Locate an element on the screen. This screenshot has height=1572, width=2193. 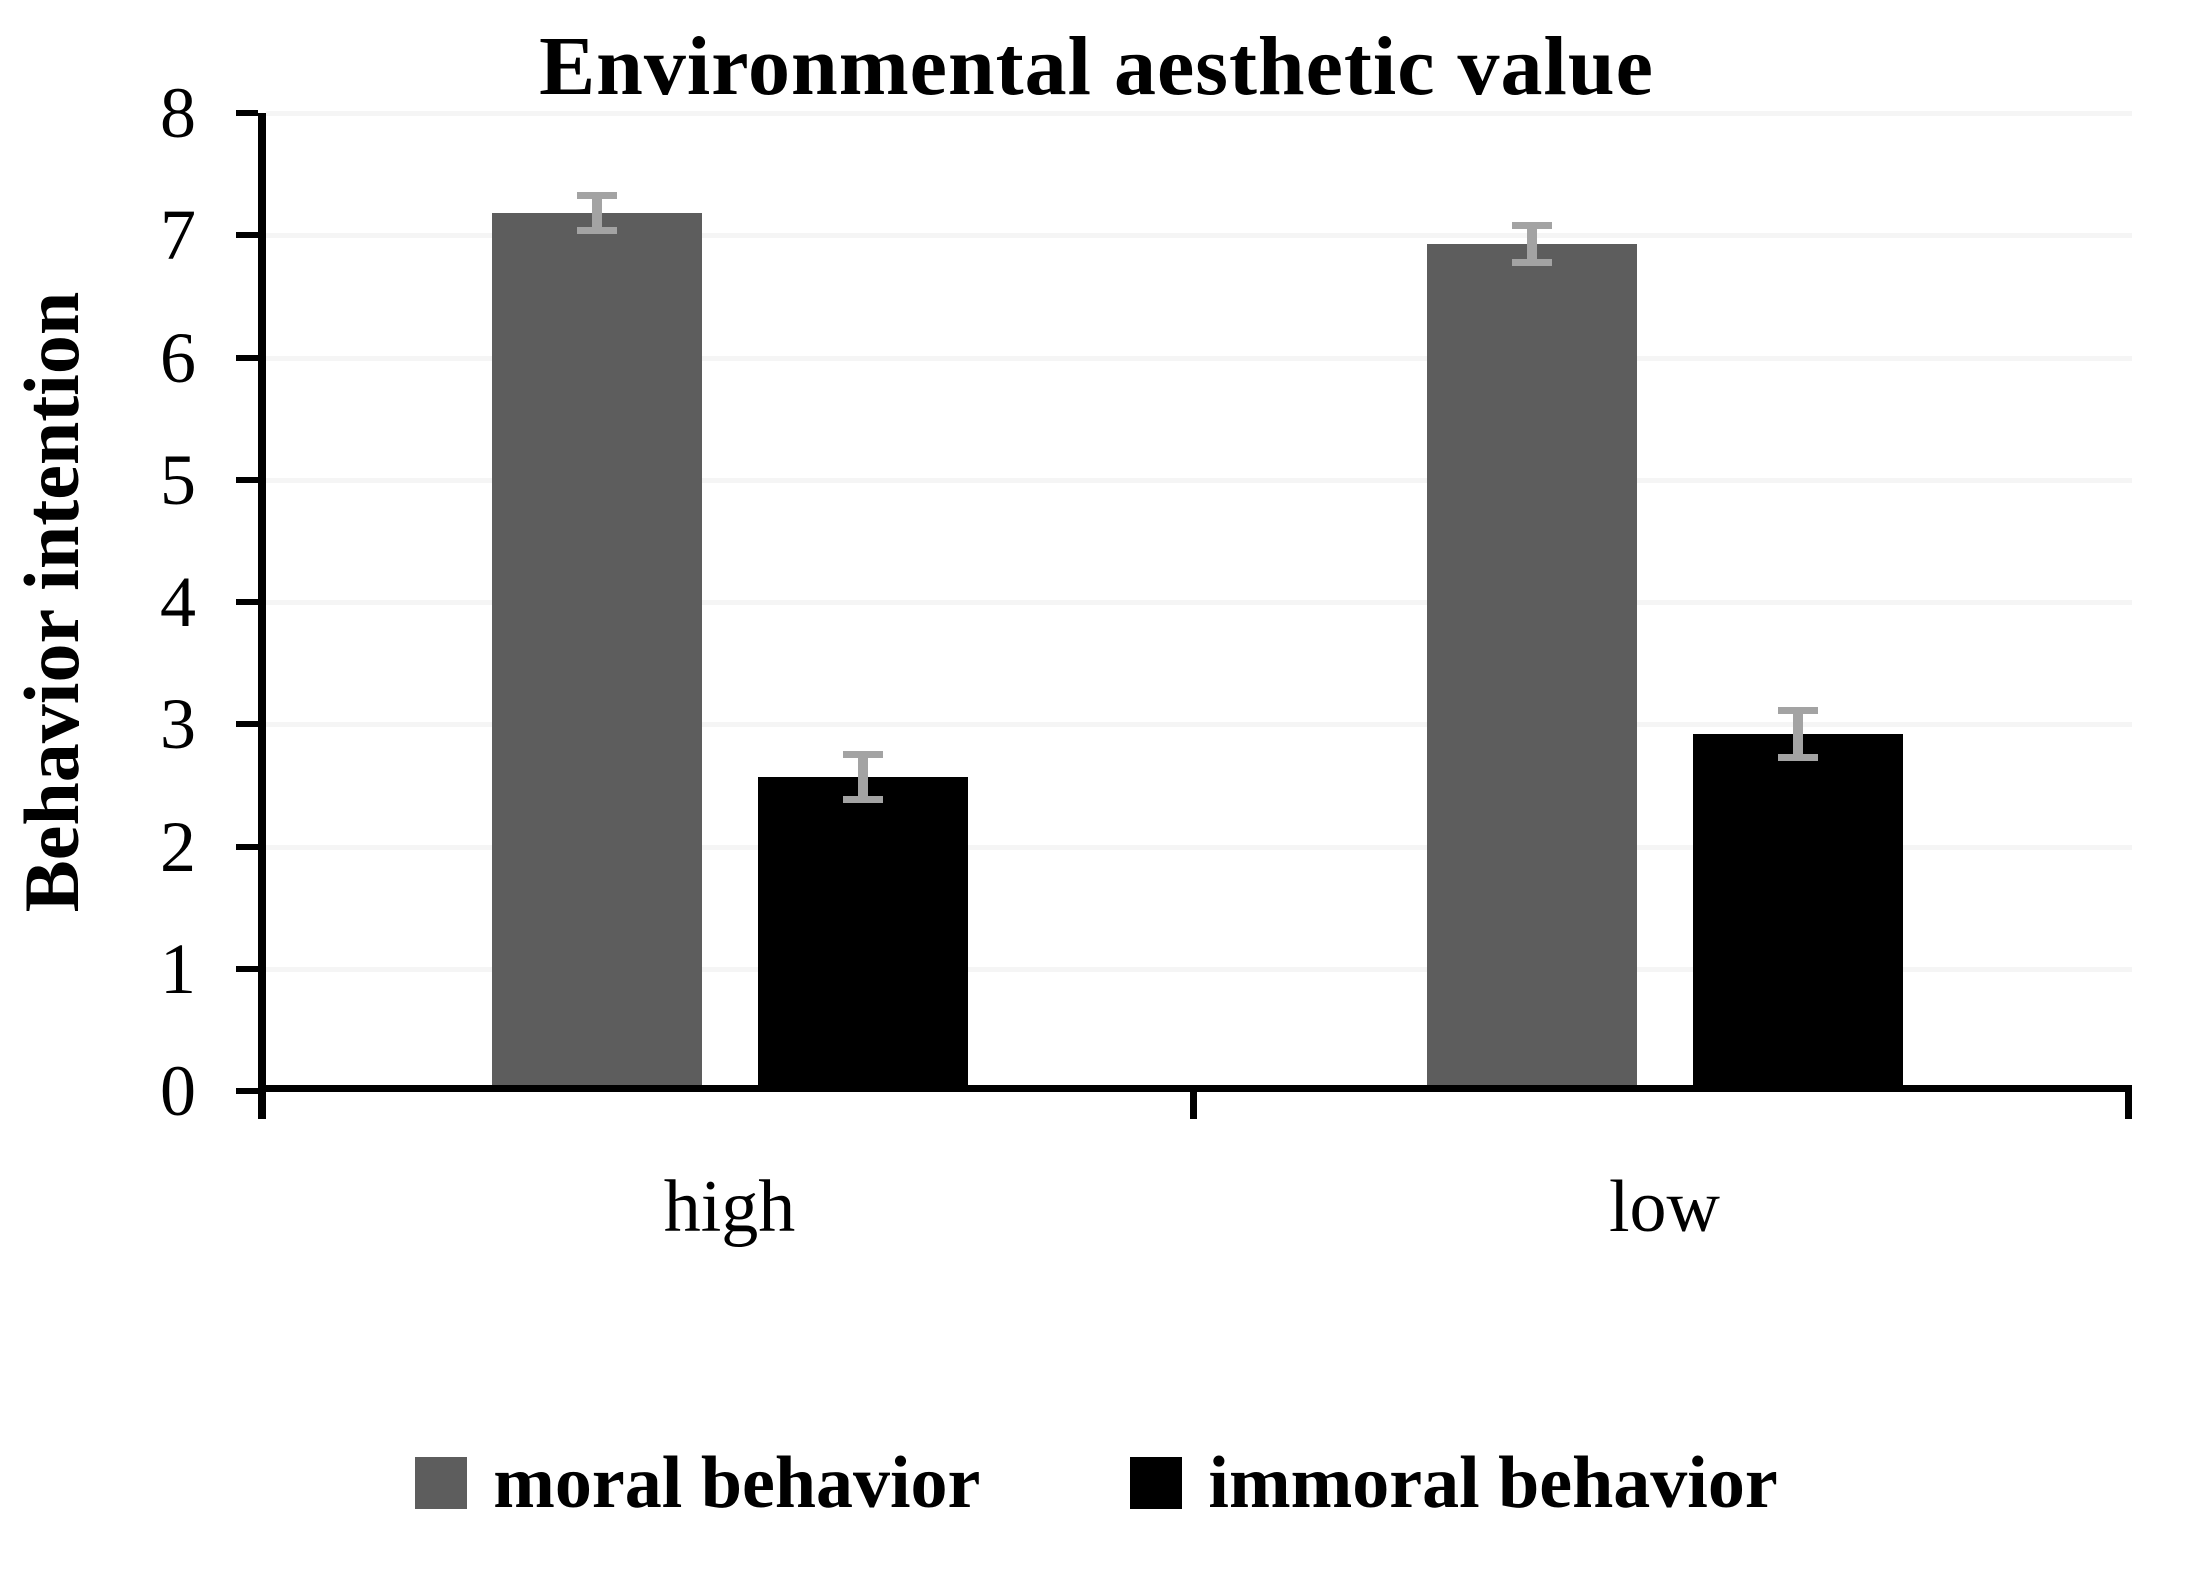
legend: moral behavior immoral behavior is located at coordinates (1096, 1483).